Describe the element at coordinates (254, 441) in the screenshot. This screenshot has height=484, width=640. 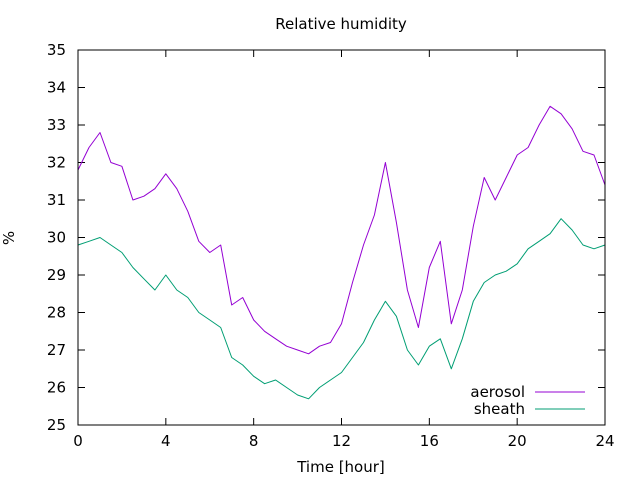
I see `x-tick-label: 8` at that location.